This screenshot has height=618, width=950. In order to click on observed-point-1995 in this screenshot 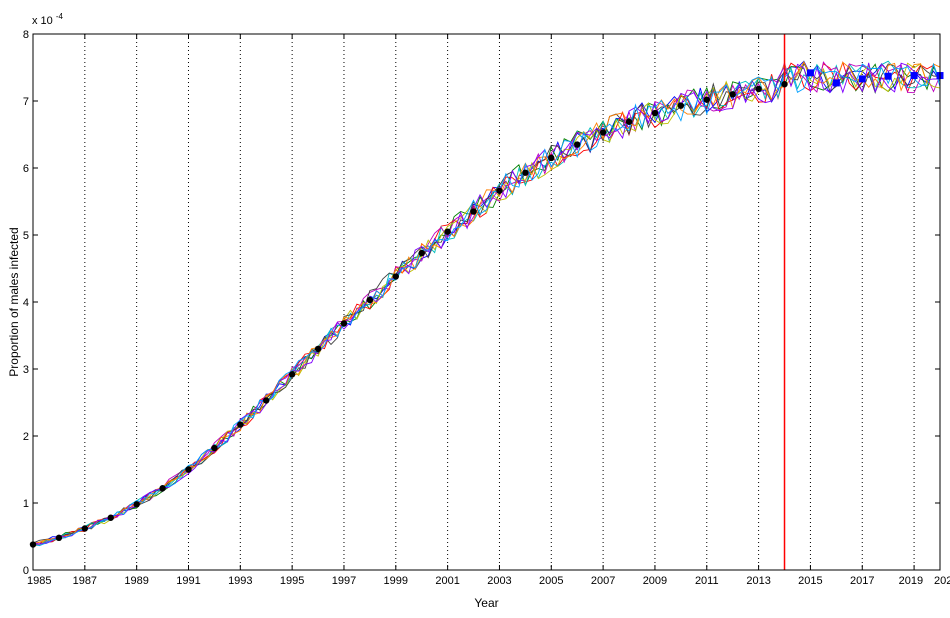, I will do `click(292, 374)`.